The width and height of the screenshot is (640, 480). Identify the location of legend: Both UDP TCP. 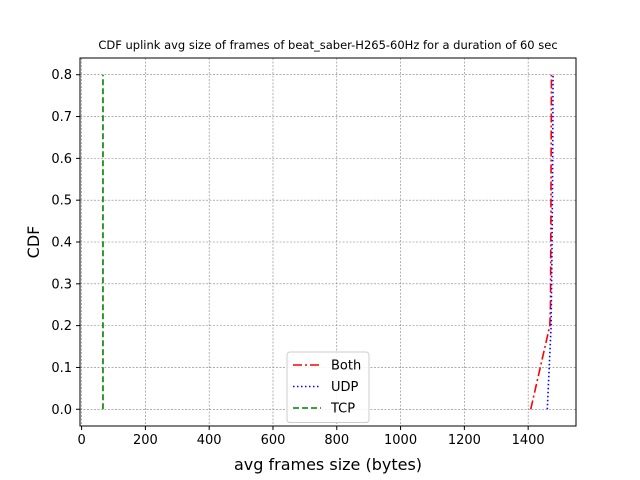
(328, 387).